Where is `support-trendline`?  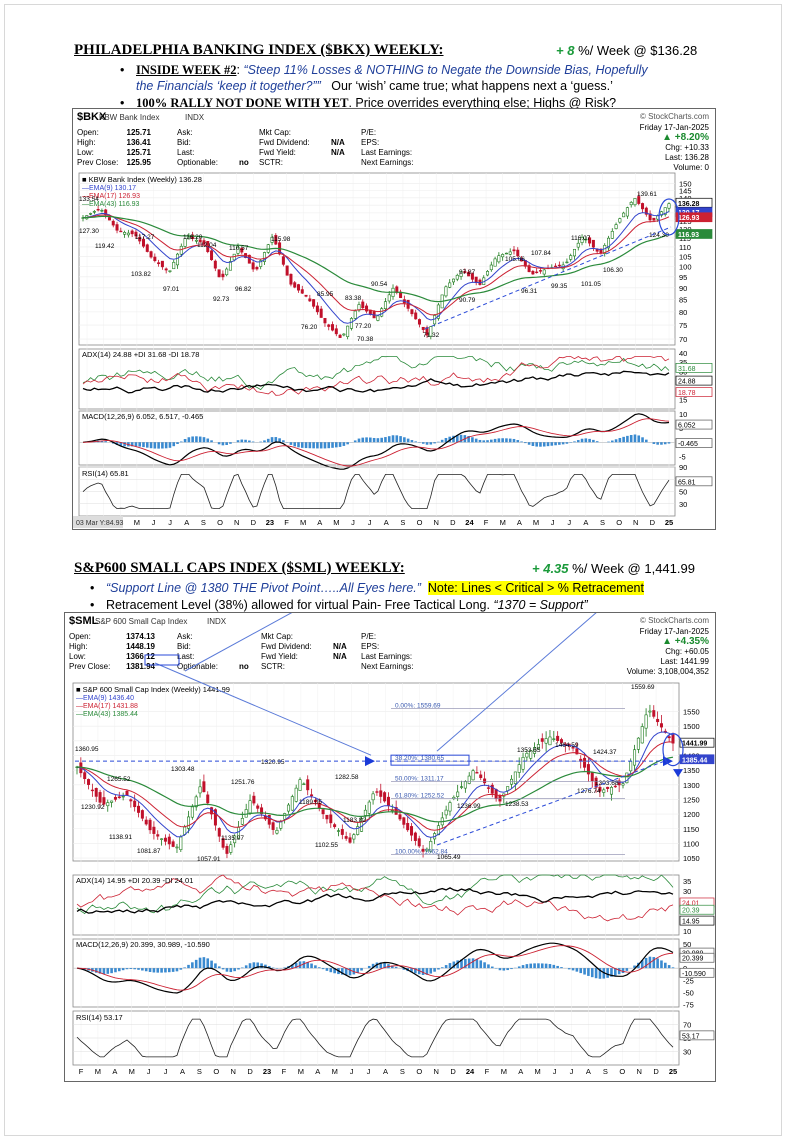 support-trendline is located at coordinates (551, 803).